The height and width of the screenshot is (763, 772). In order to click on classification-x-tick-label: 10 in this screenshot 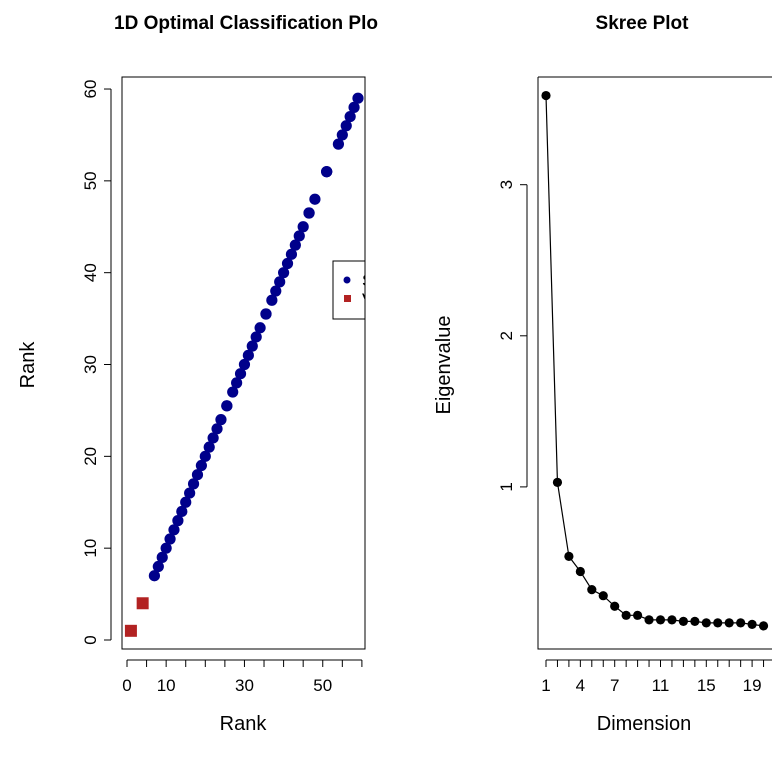, I will do `click(166, 685)`.